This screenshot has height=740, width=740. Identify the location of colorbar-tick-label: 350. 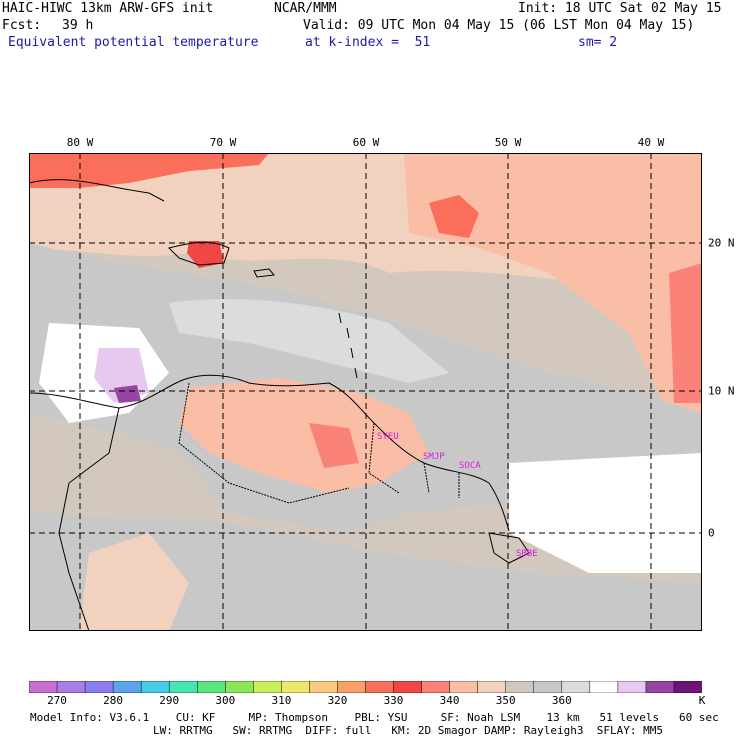
(505, 700).